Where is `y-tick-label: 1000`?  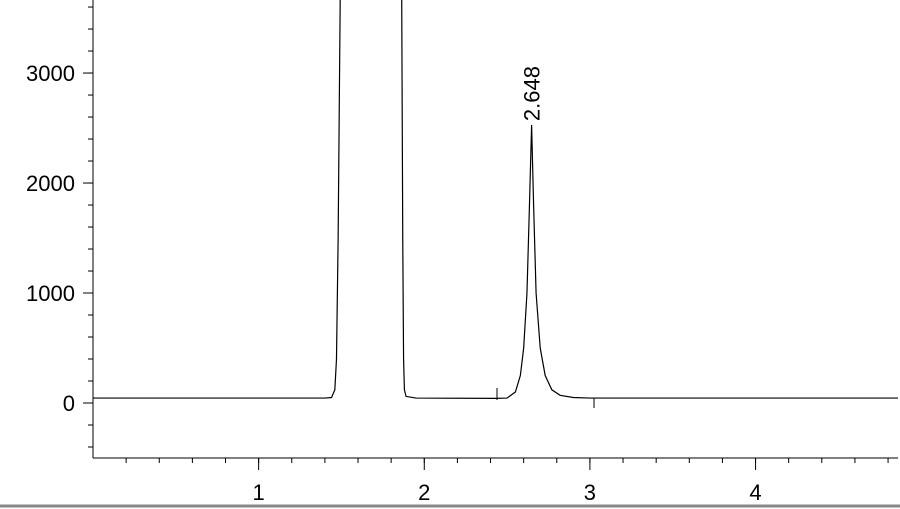 y-tick-label: 1000 is located at coordinates (50, 293).